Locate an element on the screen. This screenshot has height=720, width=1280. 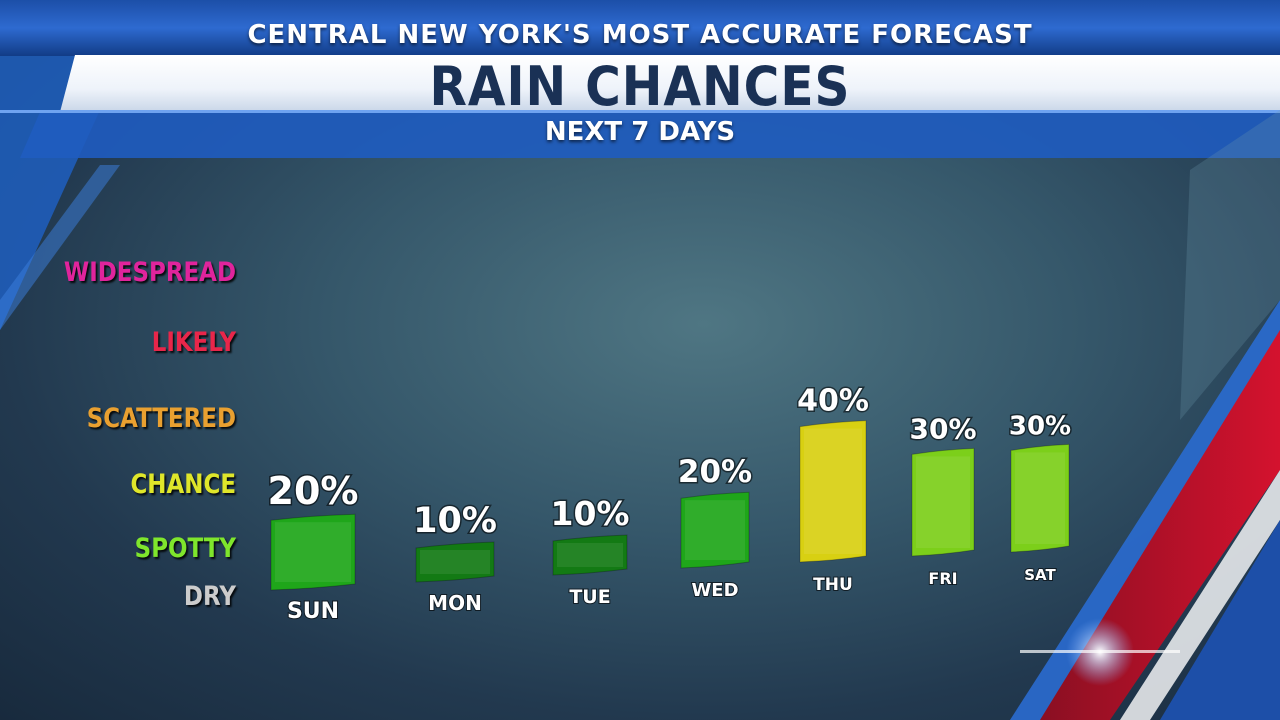
bar-texture-sun is located at coordinates (313, 552).